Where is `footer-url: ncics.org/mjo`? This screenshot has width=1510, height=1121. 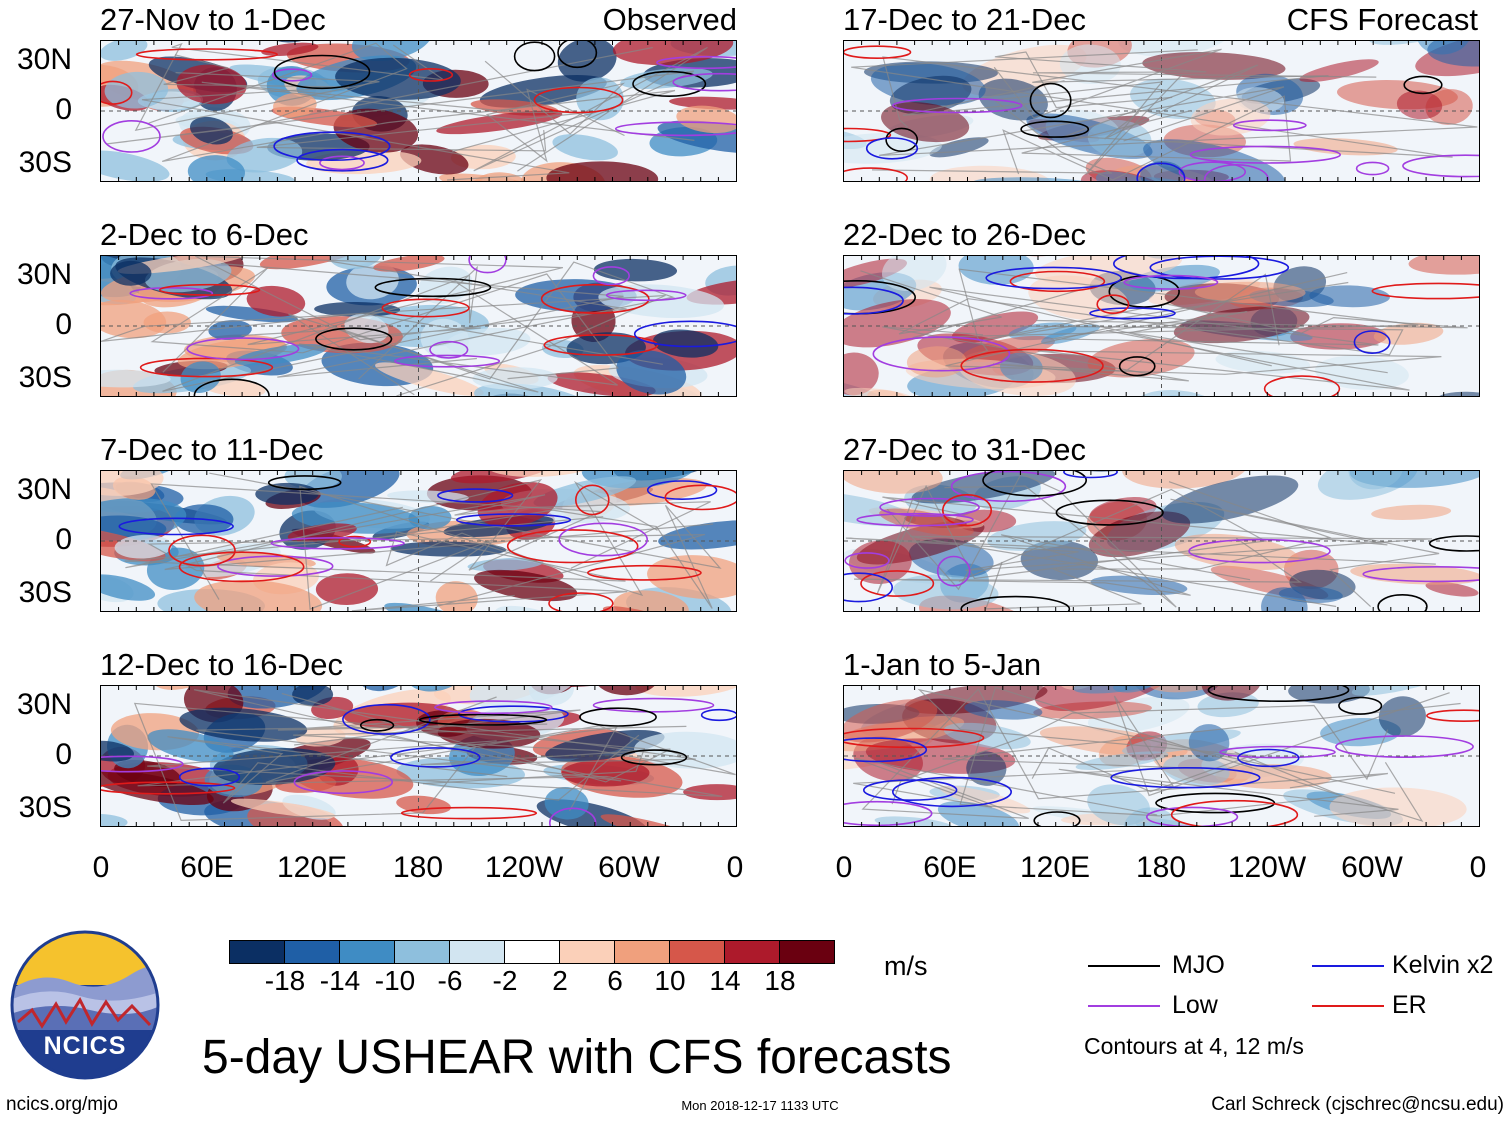
footer-url: ncics.org/mjo is located at coordinates (62, 1104).